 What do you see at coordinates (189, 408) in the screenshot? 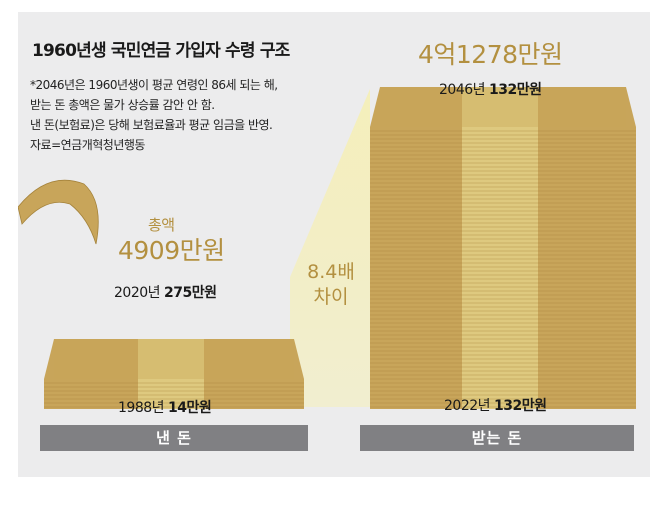
I see `paid-bottom-amount: 14만원` at bounding box center [189, 408].